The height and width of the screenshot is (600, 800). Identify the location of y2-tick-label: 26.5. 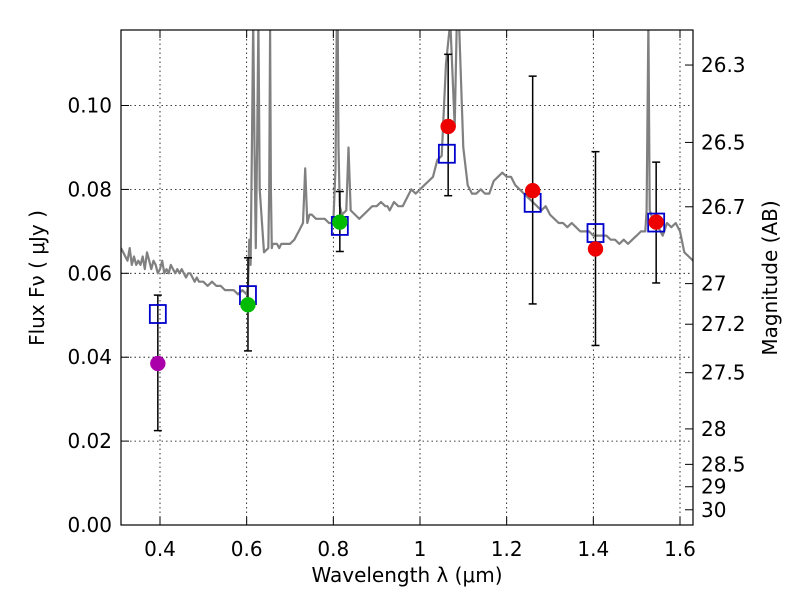
(723, 142).